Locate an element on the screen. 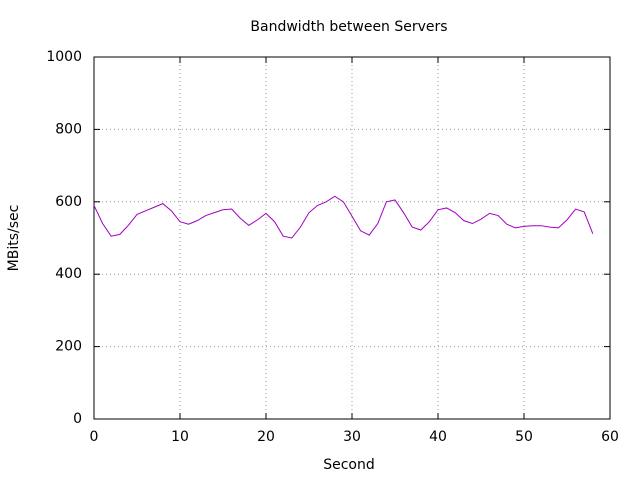 The image size is (640, 480). x-tick-label: 30 is located at coordinates (352, 437).